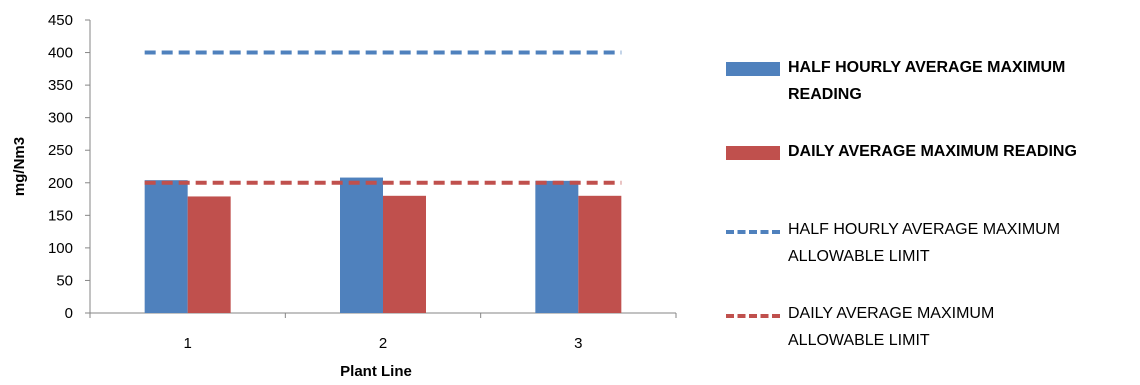 Image resolution: width=1140 pixels, height=385 pixels. What do you see at coordinates (60, 150) in the screenshot?
I see `y-tick-label: 250` at bounding box center [60, 150].